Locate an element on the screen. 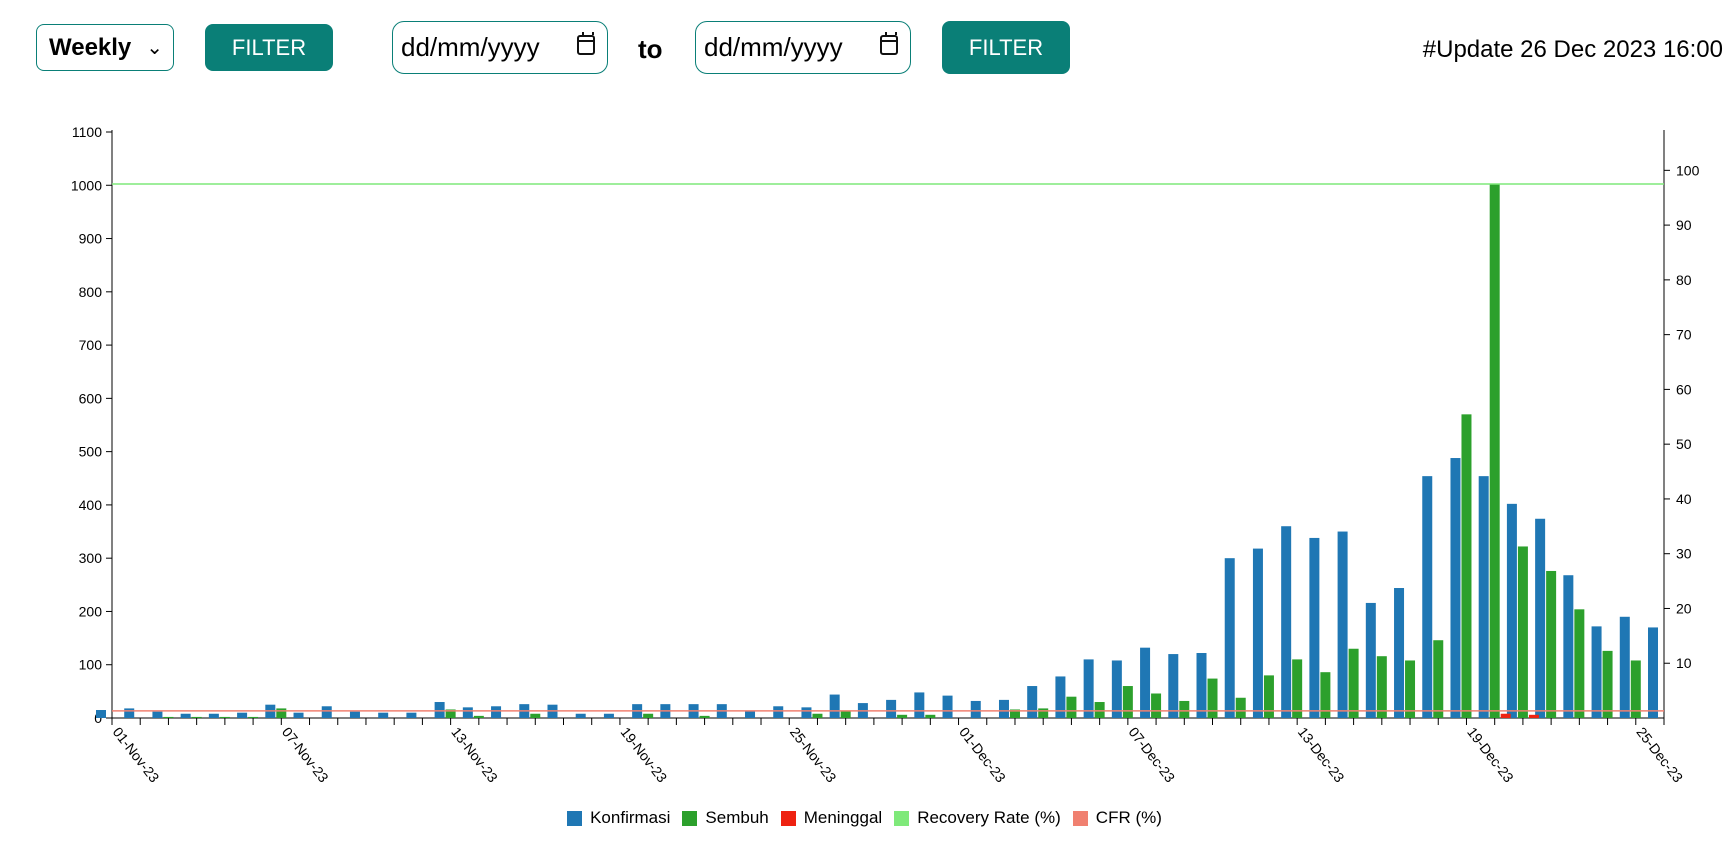 The width and height of the screenshot is (1729, 847). legend-label: Sembuh is located at coordinates (737, 817).